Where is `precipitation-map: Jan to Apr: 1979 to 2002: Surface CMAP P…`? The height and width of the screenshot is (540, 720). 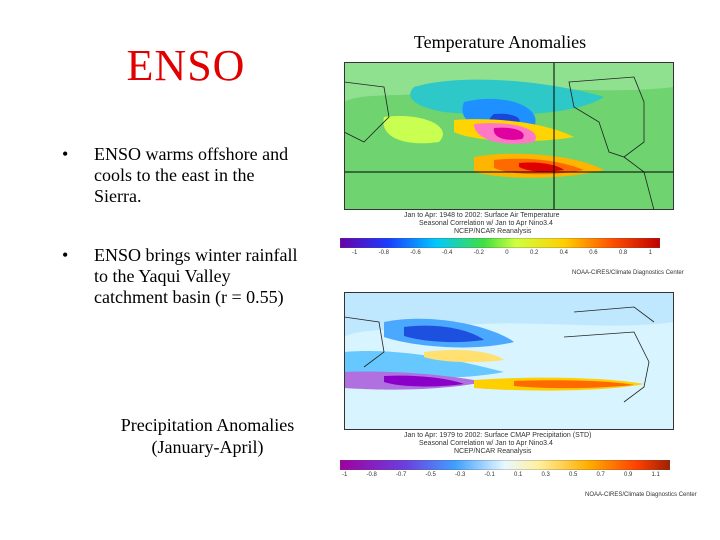 precipitation-map: Jan to Apr: 1979 to 2002: Surface CMAP P… is located at coordinates (509, 373).